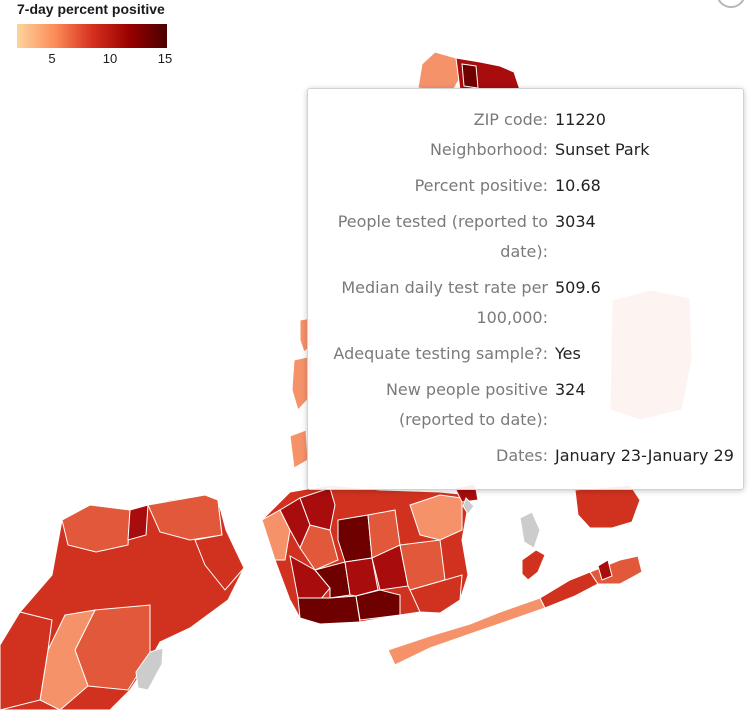  Describe the element at coordinates (510, 119) in the screenshot. I see `tooltip-label: ZIP code:` at that location.